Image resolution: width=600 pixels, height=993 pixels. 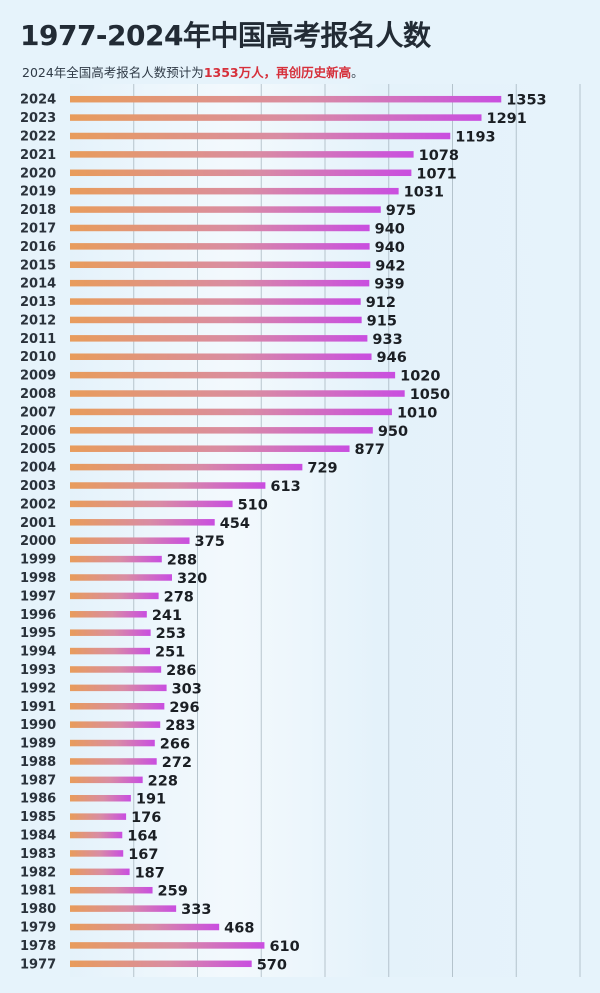 What do you see at coordinates (38, 136) in the screenshot?
I see `year-label: 2022` at bounding box center [38, 136].